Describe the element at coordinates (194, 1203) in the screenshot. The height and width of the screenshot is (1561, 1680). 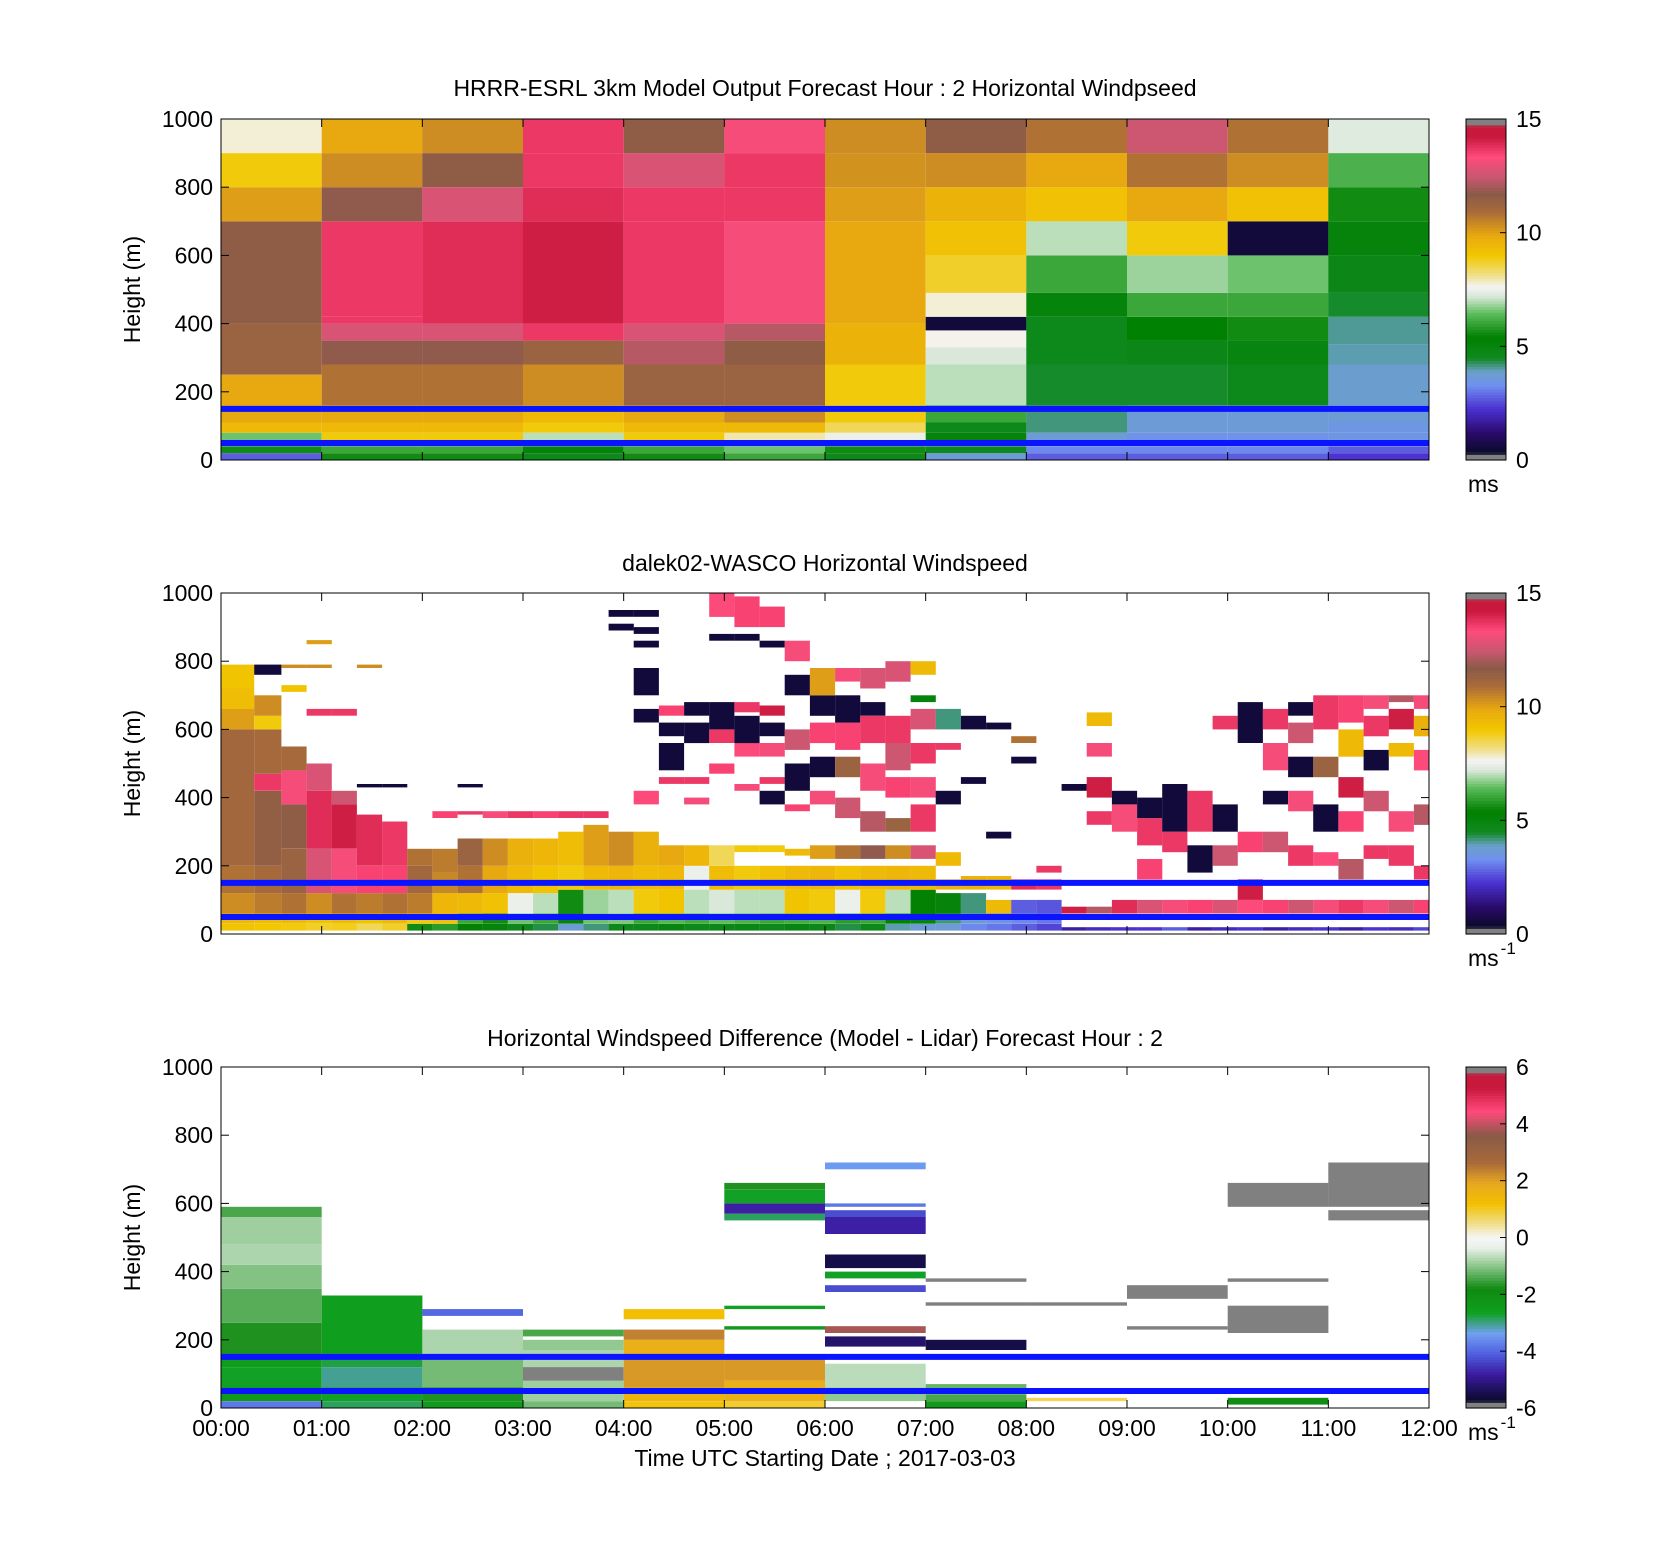
I see `y-tick-label: 600` at that location.